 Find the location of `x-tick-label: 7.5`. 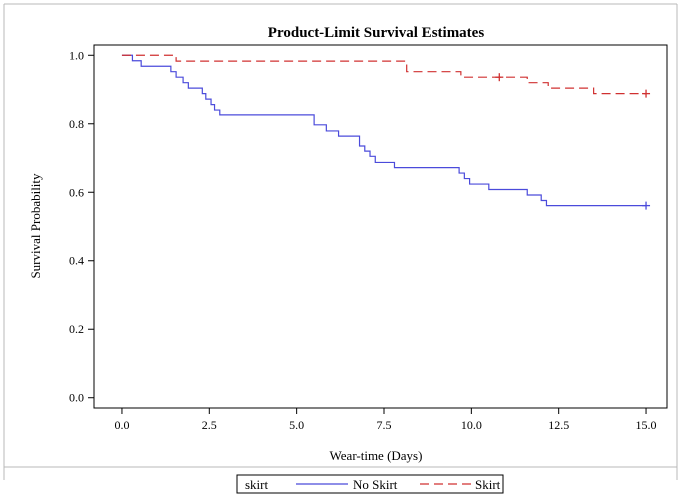

x-tick-label: 7.5 is located at coordinates (383, 425).